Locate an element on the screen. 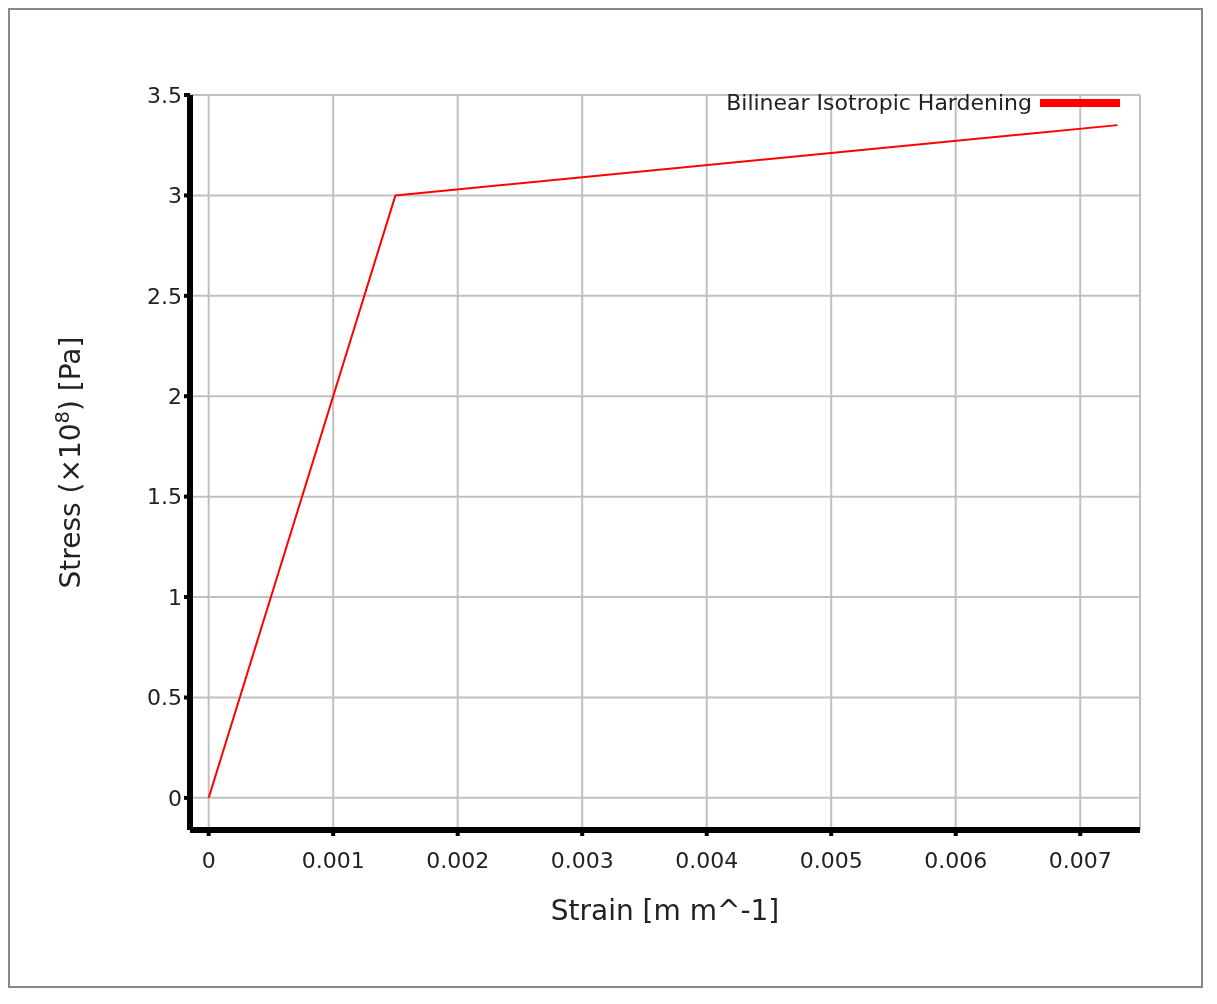 The image size is (1217, 1004). x-tick-label: 0 is located at coordinates (208, 860).